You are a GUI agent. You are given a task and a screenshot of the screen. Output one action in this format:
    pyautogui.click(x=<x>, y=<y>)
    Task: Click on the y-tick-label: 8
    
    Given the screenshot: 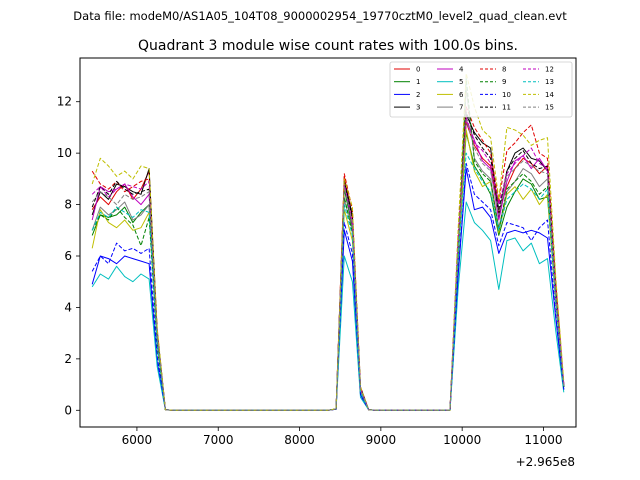 What is the action you would take?
    pyautogui.click(x=68, y=205)
    